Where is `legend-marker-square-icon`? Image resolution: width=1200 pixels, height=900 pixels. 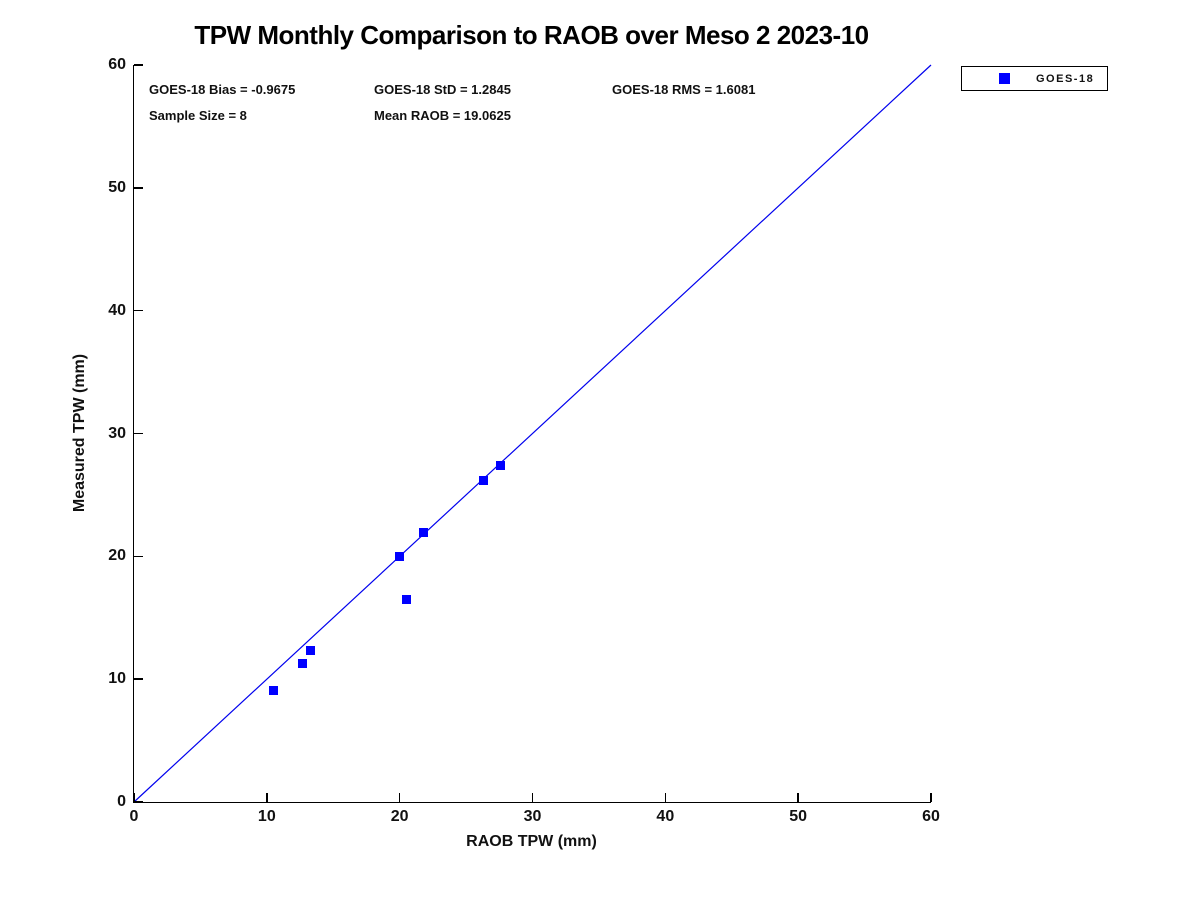
legend-marker-square-icon is located at coordinates (1004, 78).